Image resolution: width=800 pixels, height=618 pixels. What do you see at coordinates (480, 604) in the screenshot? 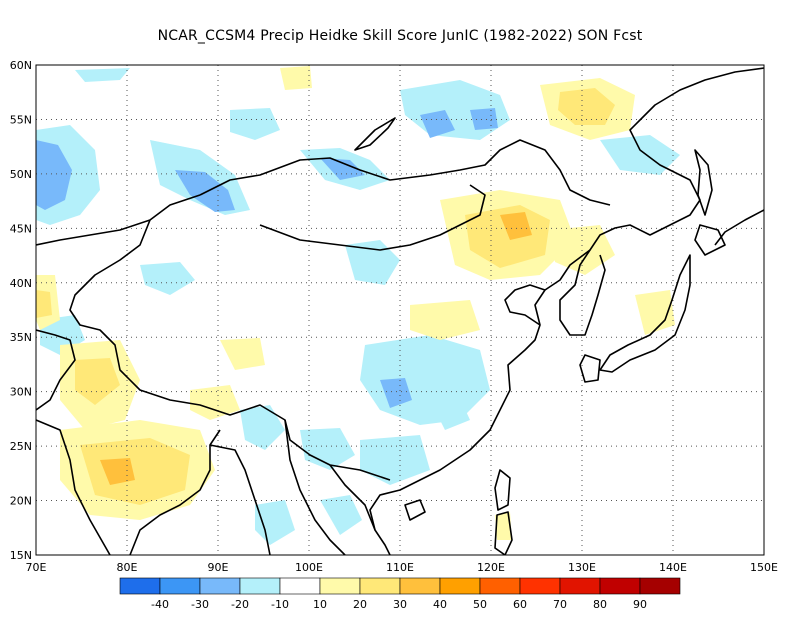
I see `colorbar-label: 50` at bounding box center [480, 604].